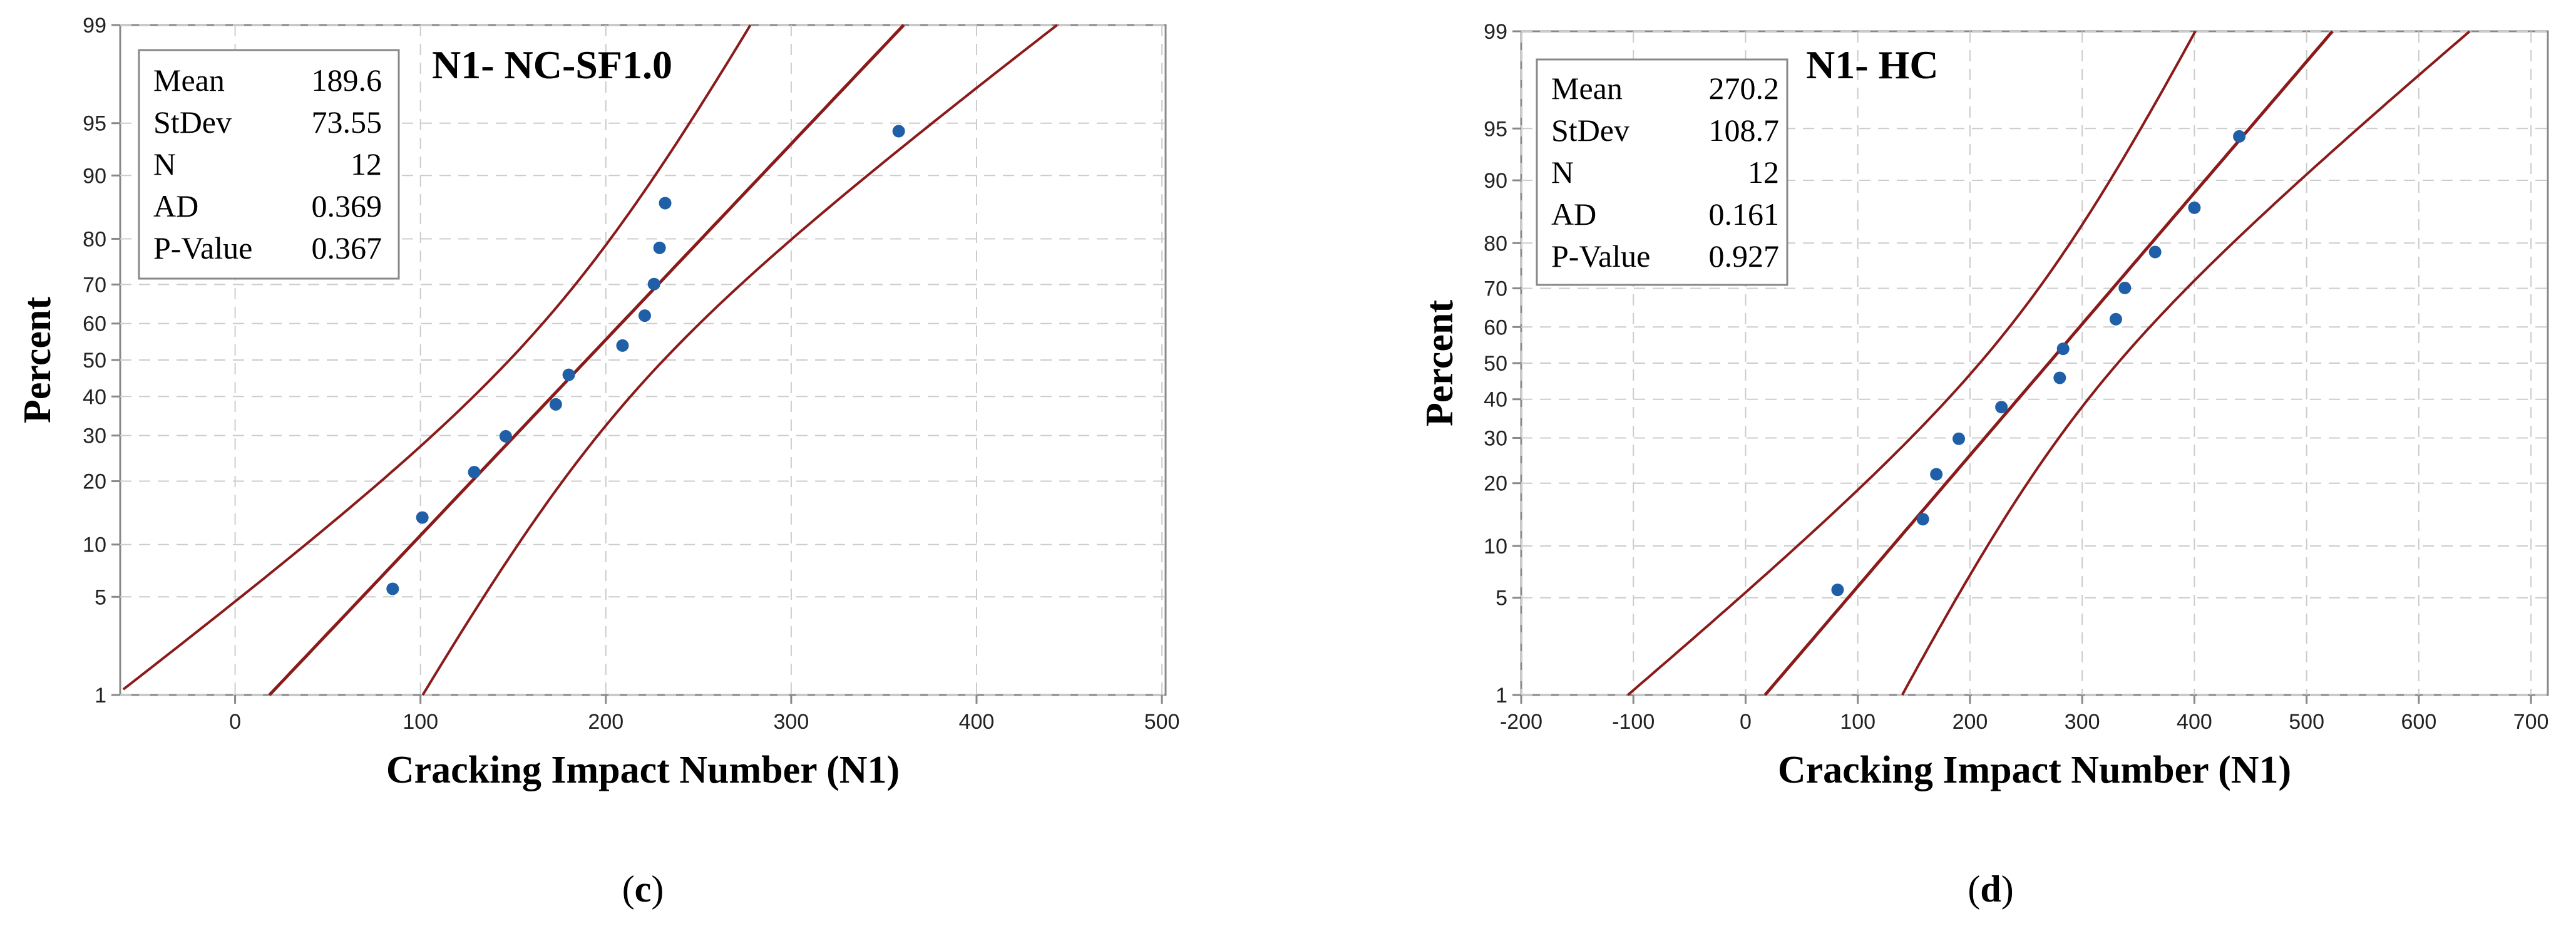  What do you see at coordinates (347, 122) in the screenshot?
I see `stat-value-stdev: 73.55` at bounding box center [347, 122].